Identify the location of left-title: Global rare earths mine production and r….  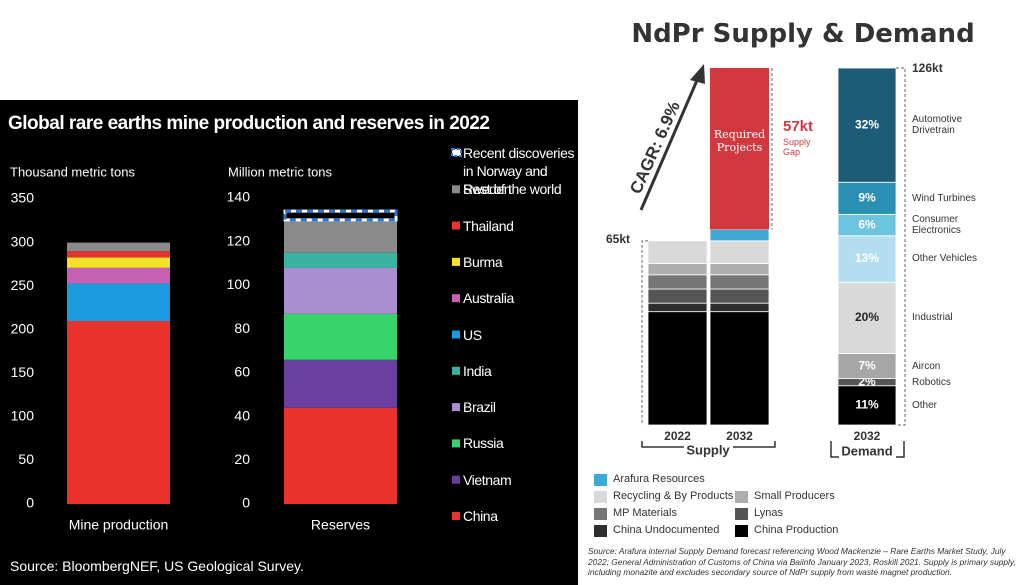
(249, 123).